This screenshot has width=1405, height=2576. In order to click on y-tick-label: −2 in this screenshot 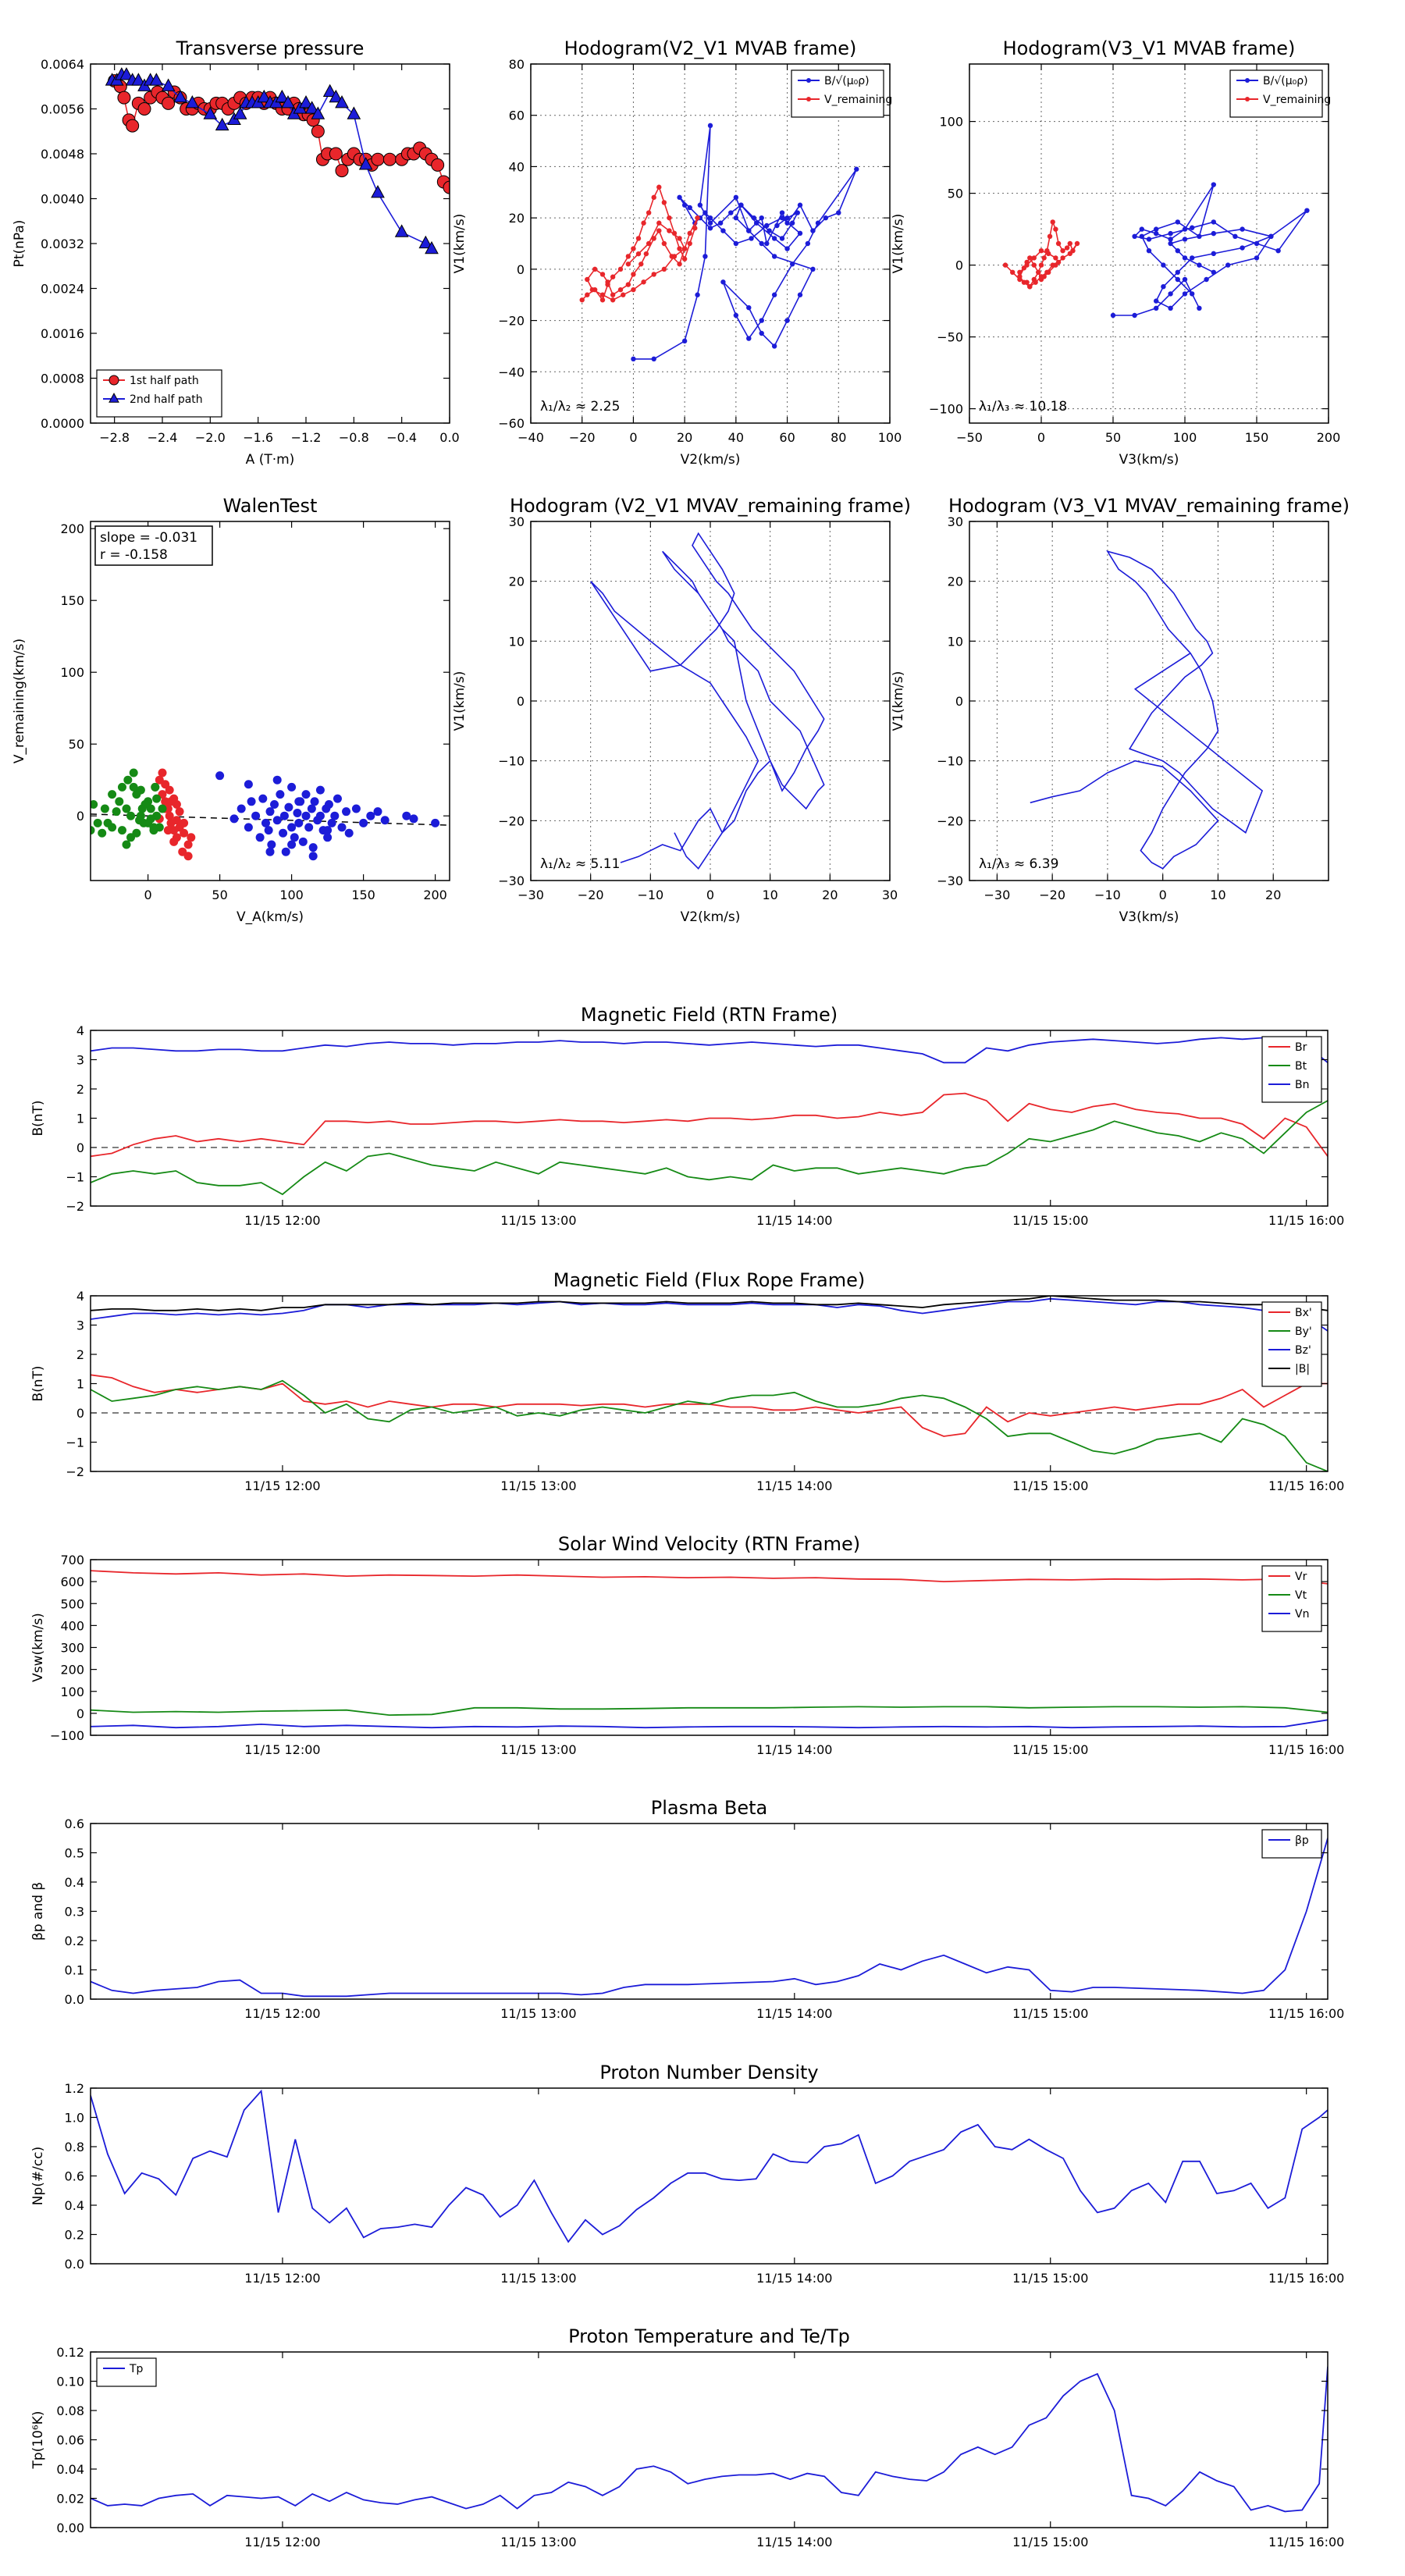, I will do `click(75, 1471)`.